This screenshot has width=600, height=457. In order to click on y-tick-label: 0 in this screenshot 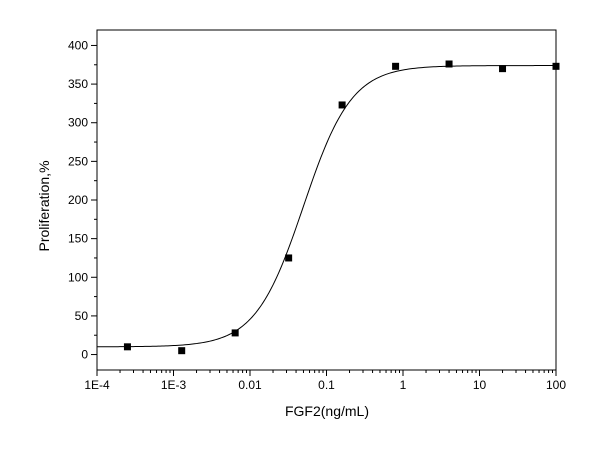, I will do `click(84, 355)`.